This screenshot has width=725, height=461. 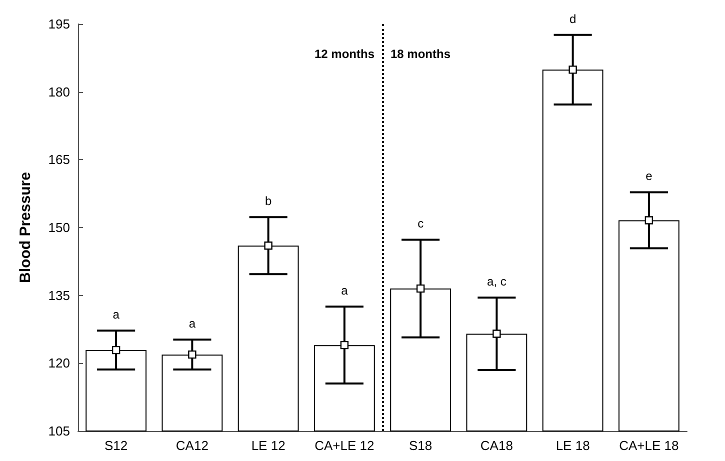 I want to click on y-tick-label: 150, so click(x=59, y=227).